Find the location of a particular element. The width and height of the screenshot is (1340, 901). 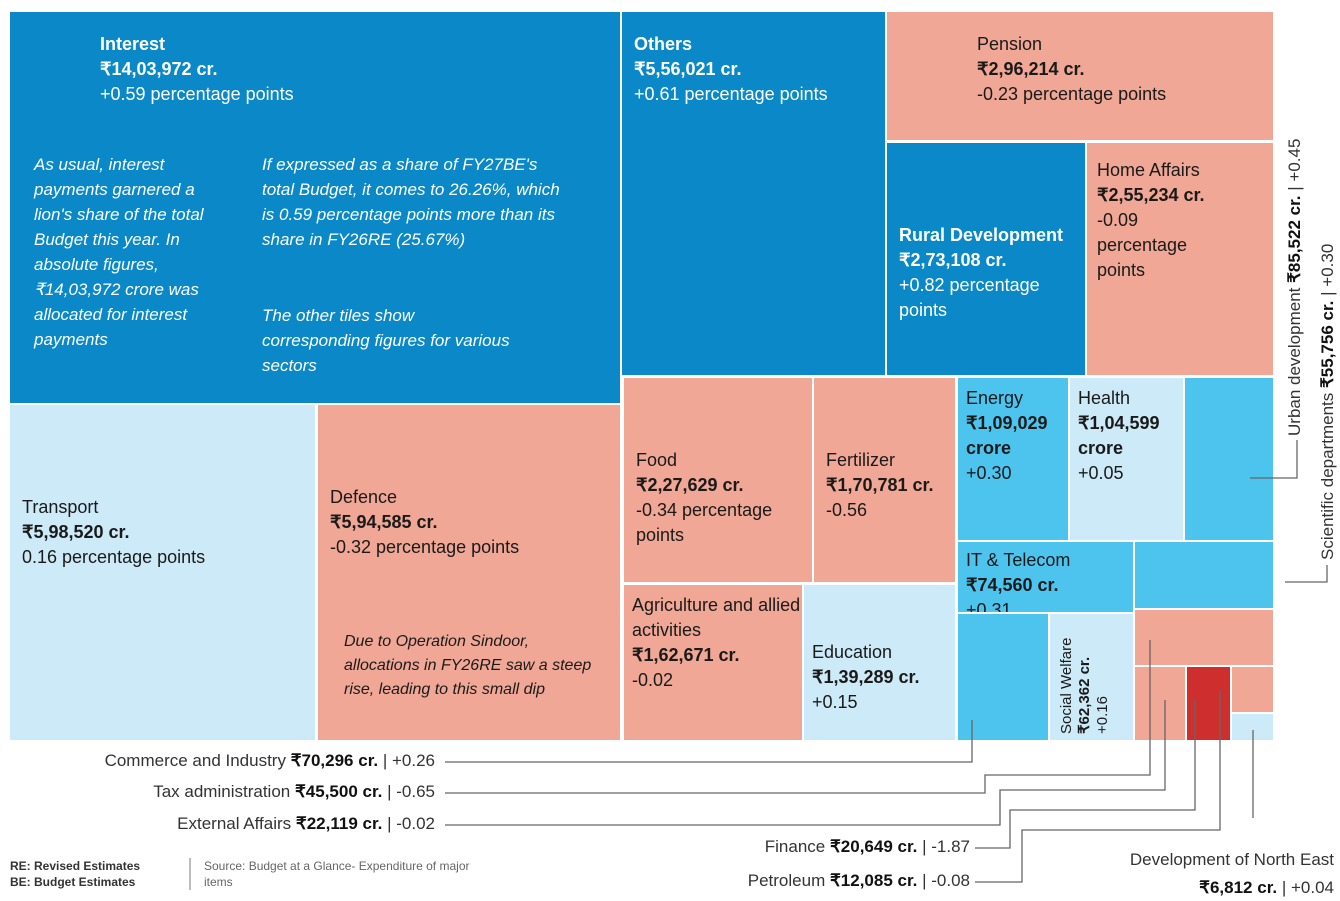

tile-text: Energy ₹1,09,029 crore +0.30 is located at coordinates (1016, 436).